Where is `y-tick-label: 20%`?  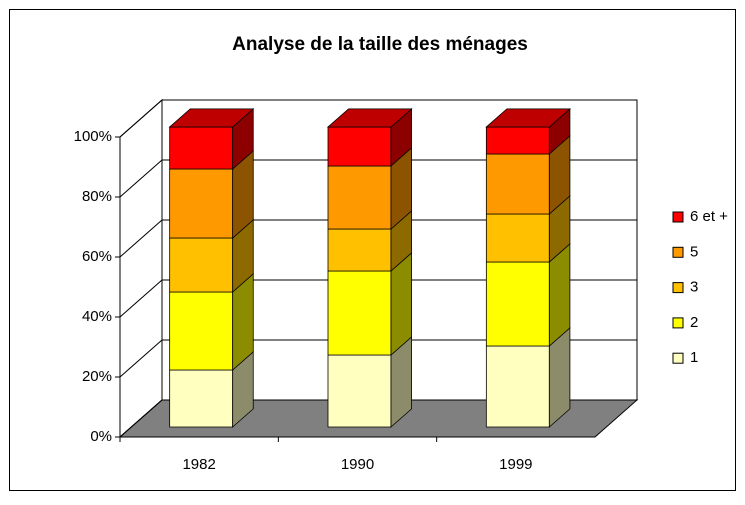
y-tick-label: 20% is located at coordinates (97, 376).